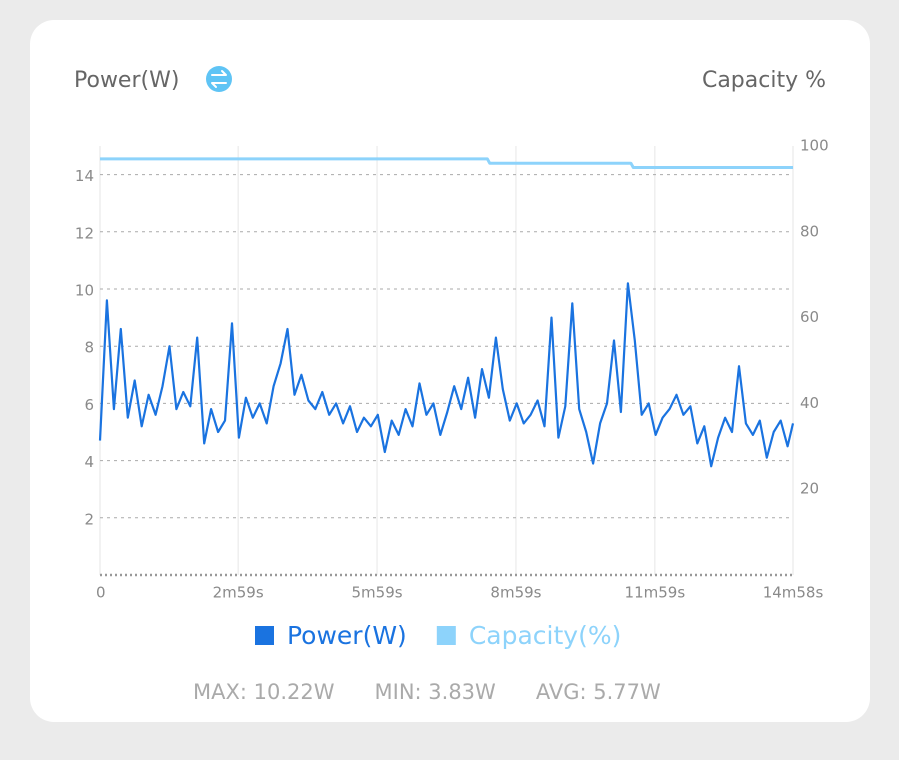 Image resolution: width=899 pixels, height=760 pixels. I want to click on y-tick-label: 10, so click(84, 291).